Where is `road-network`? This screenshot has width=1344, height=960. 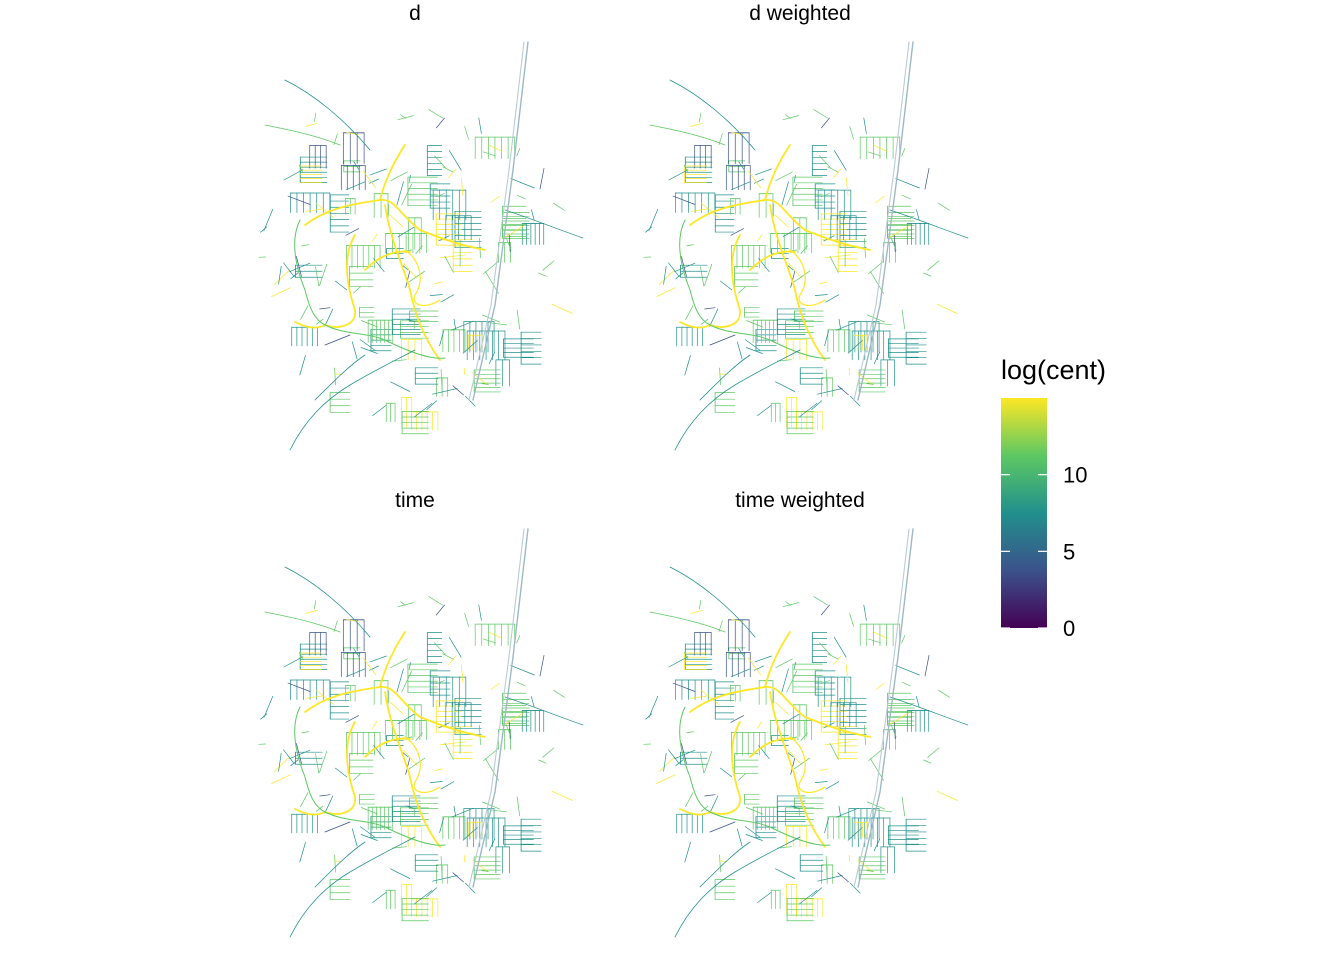 road-network is located at coordinates (421, 733).